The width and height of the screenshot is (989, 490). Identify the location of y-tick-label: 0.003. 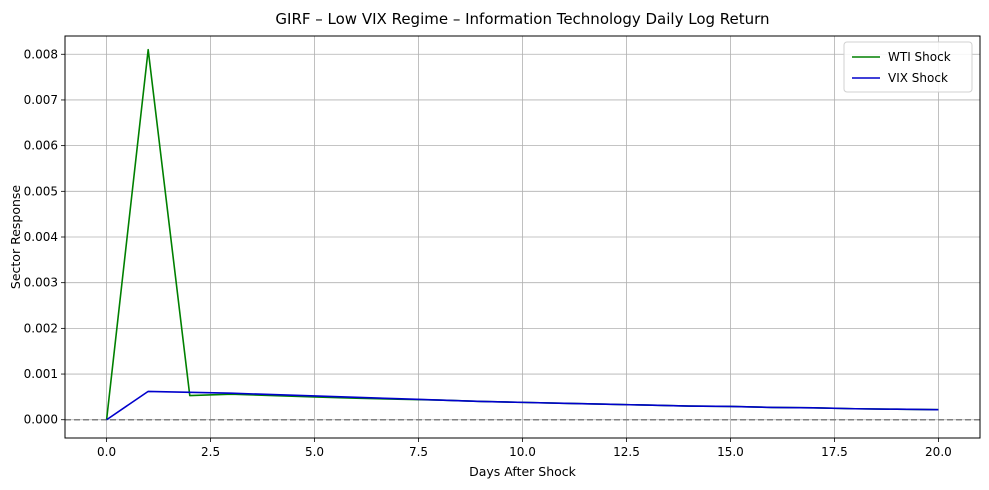
(41, 283).